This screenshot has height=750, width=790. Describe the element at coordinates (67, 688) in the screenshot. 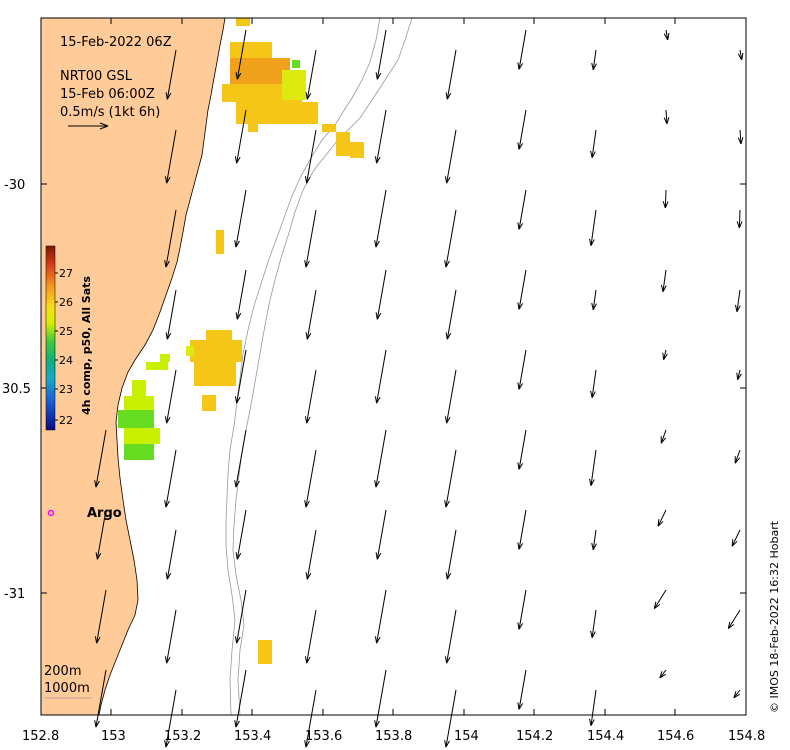

I see `contour-1000m-label: 1000m` at that location.